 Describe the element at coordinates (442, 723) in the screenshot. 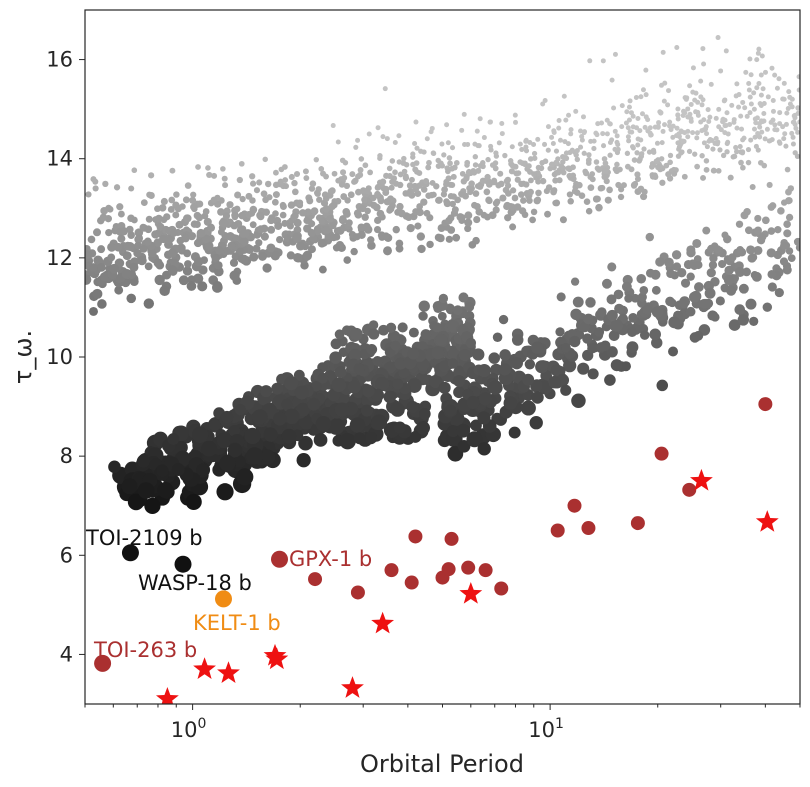

I see `x-axis: 100 101` at that location.